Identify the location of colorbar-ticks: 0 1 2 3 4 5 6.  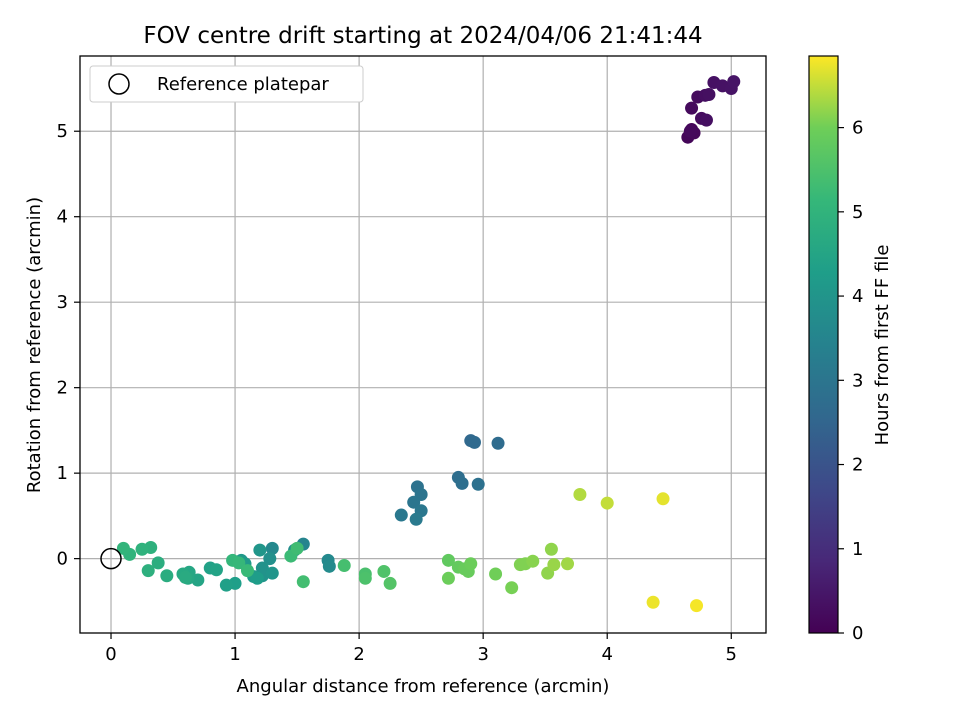
(850, 381).